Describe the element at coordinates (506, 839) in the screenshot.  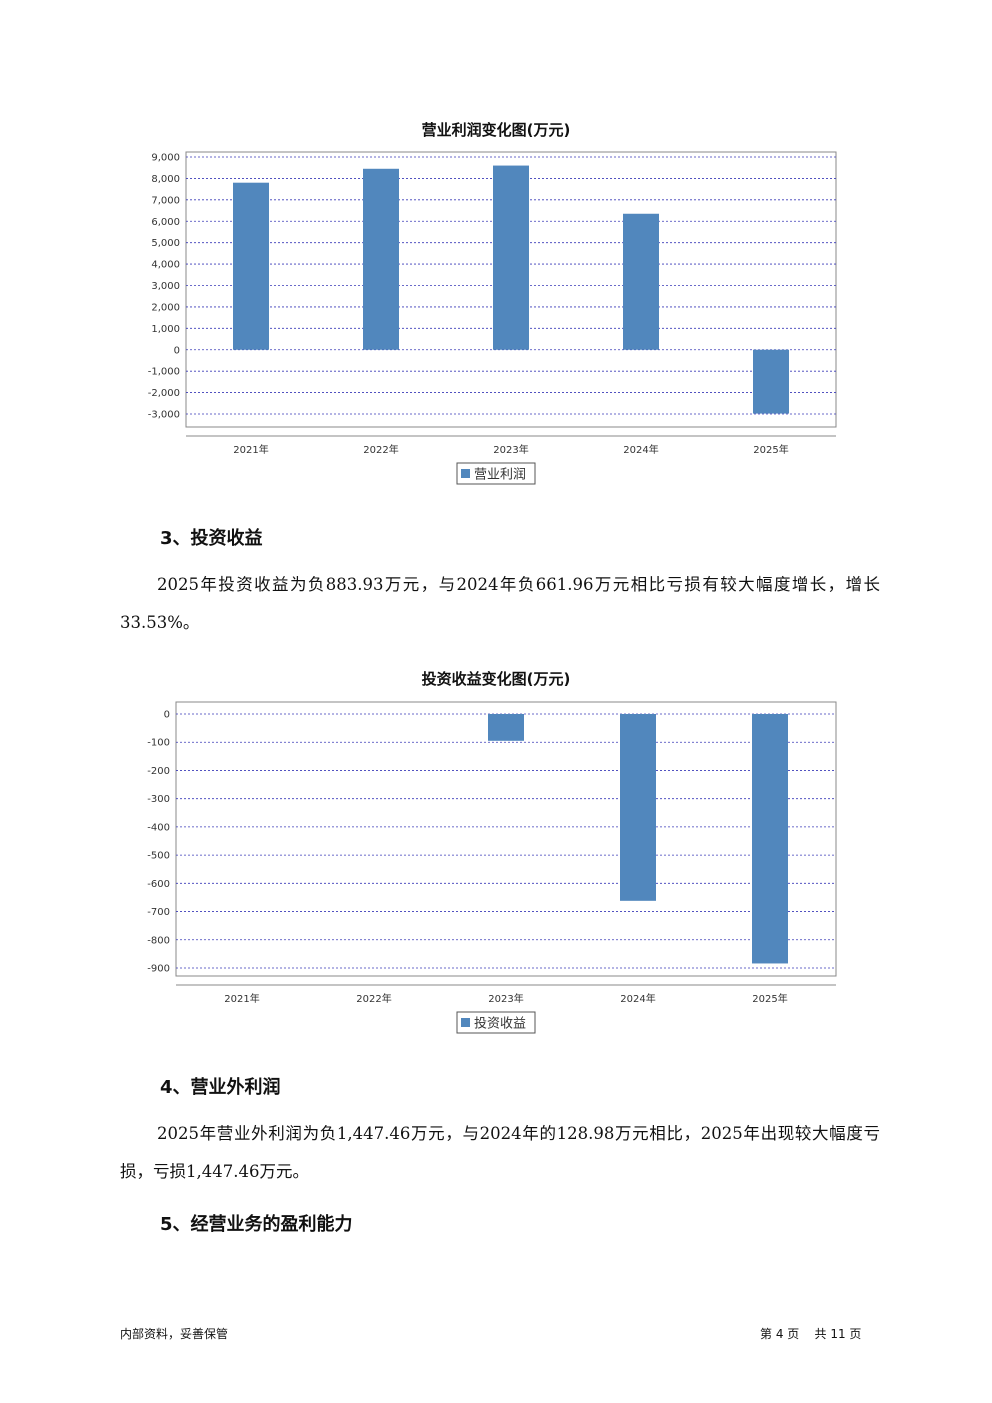
I see `plot-frame` at that location.